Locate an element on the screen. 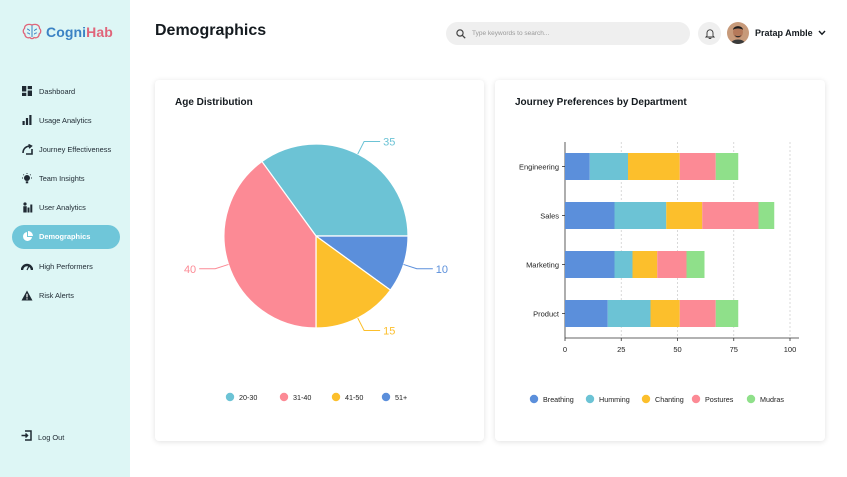 The width and height of the screenshot is (847, 477). bar-segment-engineering-postures is located at coordinates (697, 166).